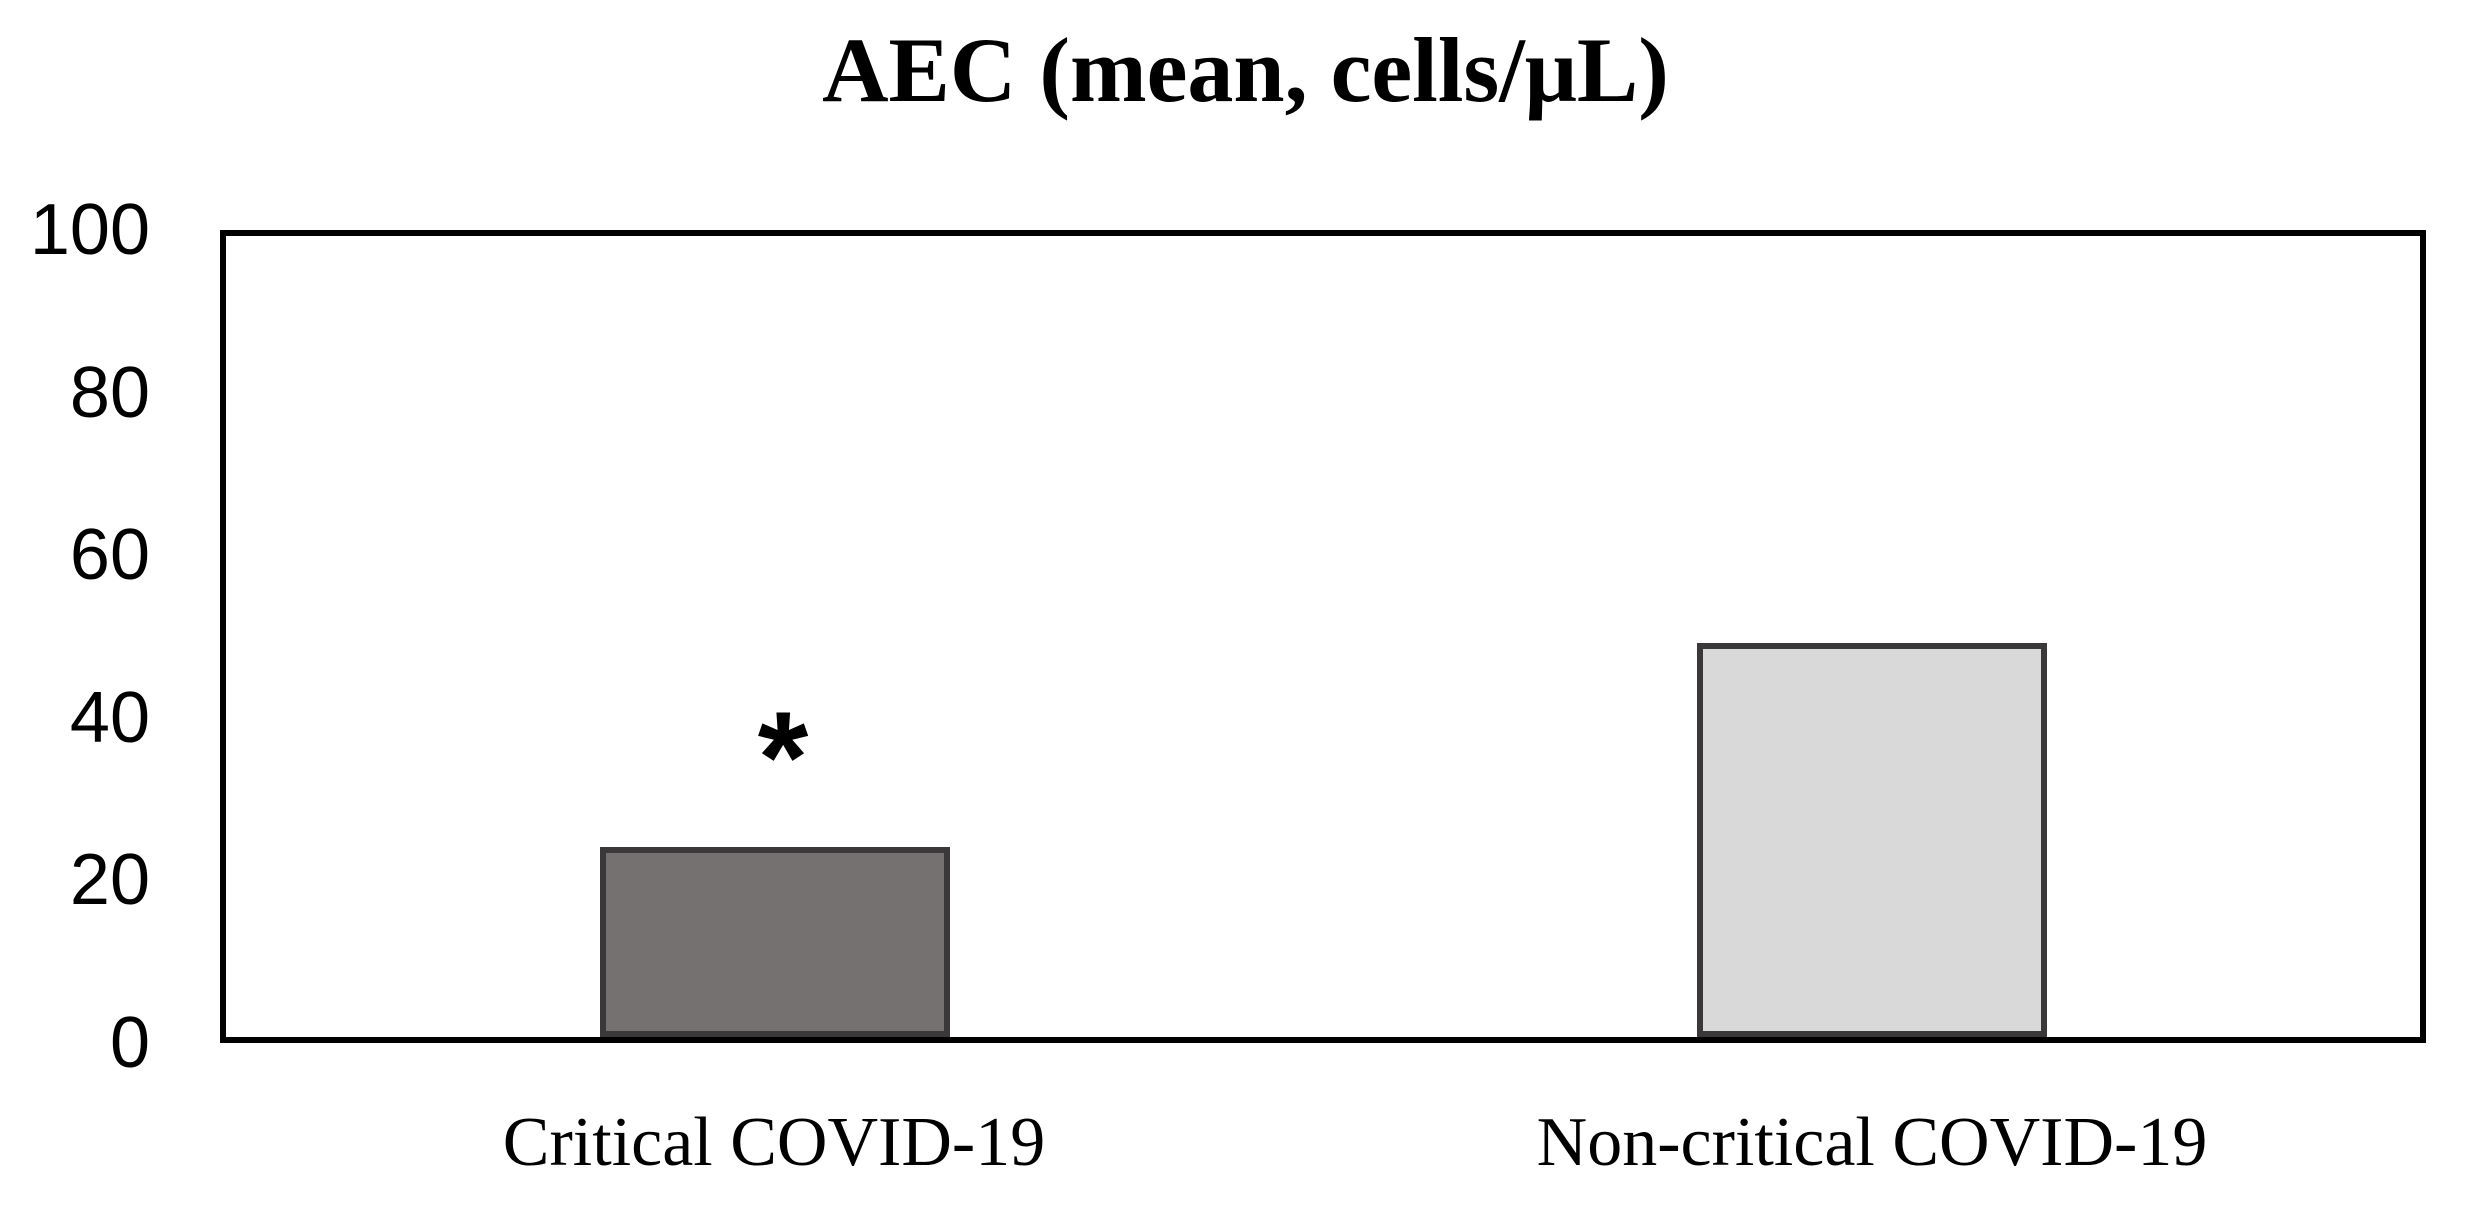  Describe the element at coordinates (783, 757) in the screenshot. I see `significance-asterisk: *` at that location.